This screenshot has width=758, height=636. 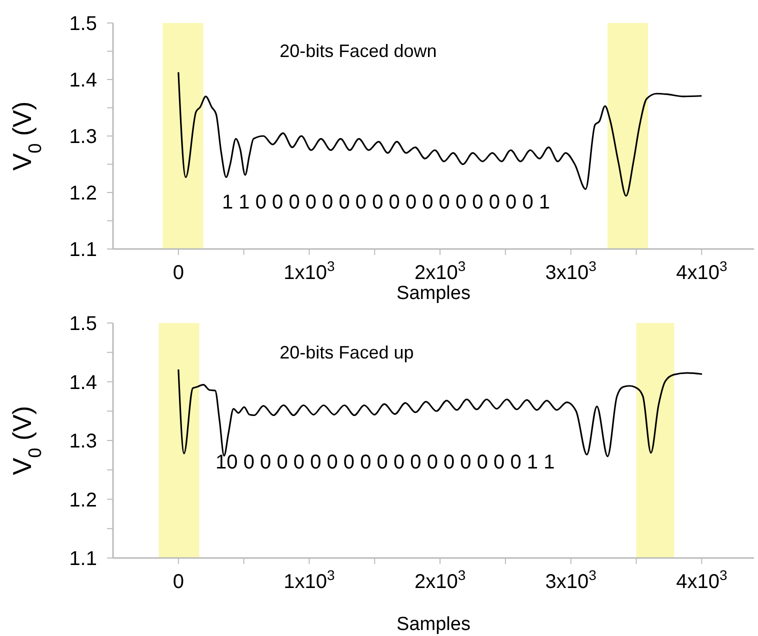 I want to click on annotation: 10 0 0 0 0 0 0 0 0 0 0 0 0 0 0 0 0 0 1 1, so click(x=385, y=463).